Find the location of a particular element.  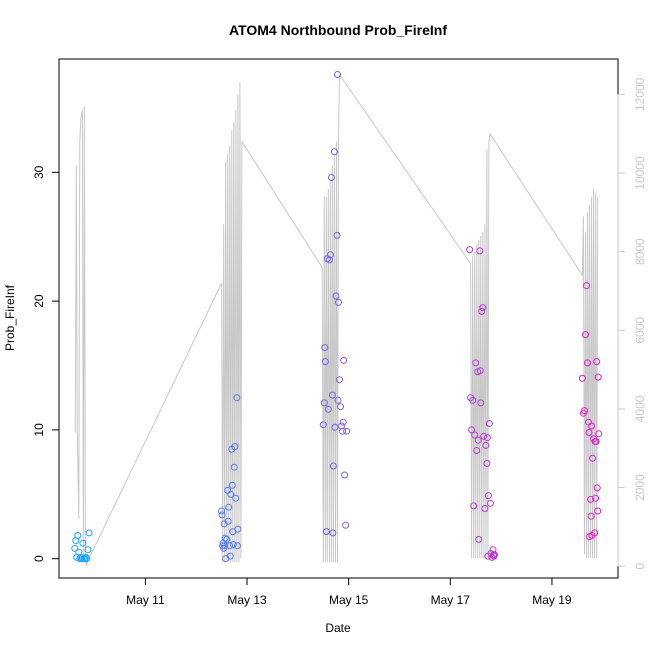

y-axis-right: 0 2000 4000 6000 8000 10000 12000 is located at coordinates (632, 323).